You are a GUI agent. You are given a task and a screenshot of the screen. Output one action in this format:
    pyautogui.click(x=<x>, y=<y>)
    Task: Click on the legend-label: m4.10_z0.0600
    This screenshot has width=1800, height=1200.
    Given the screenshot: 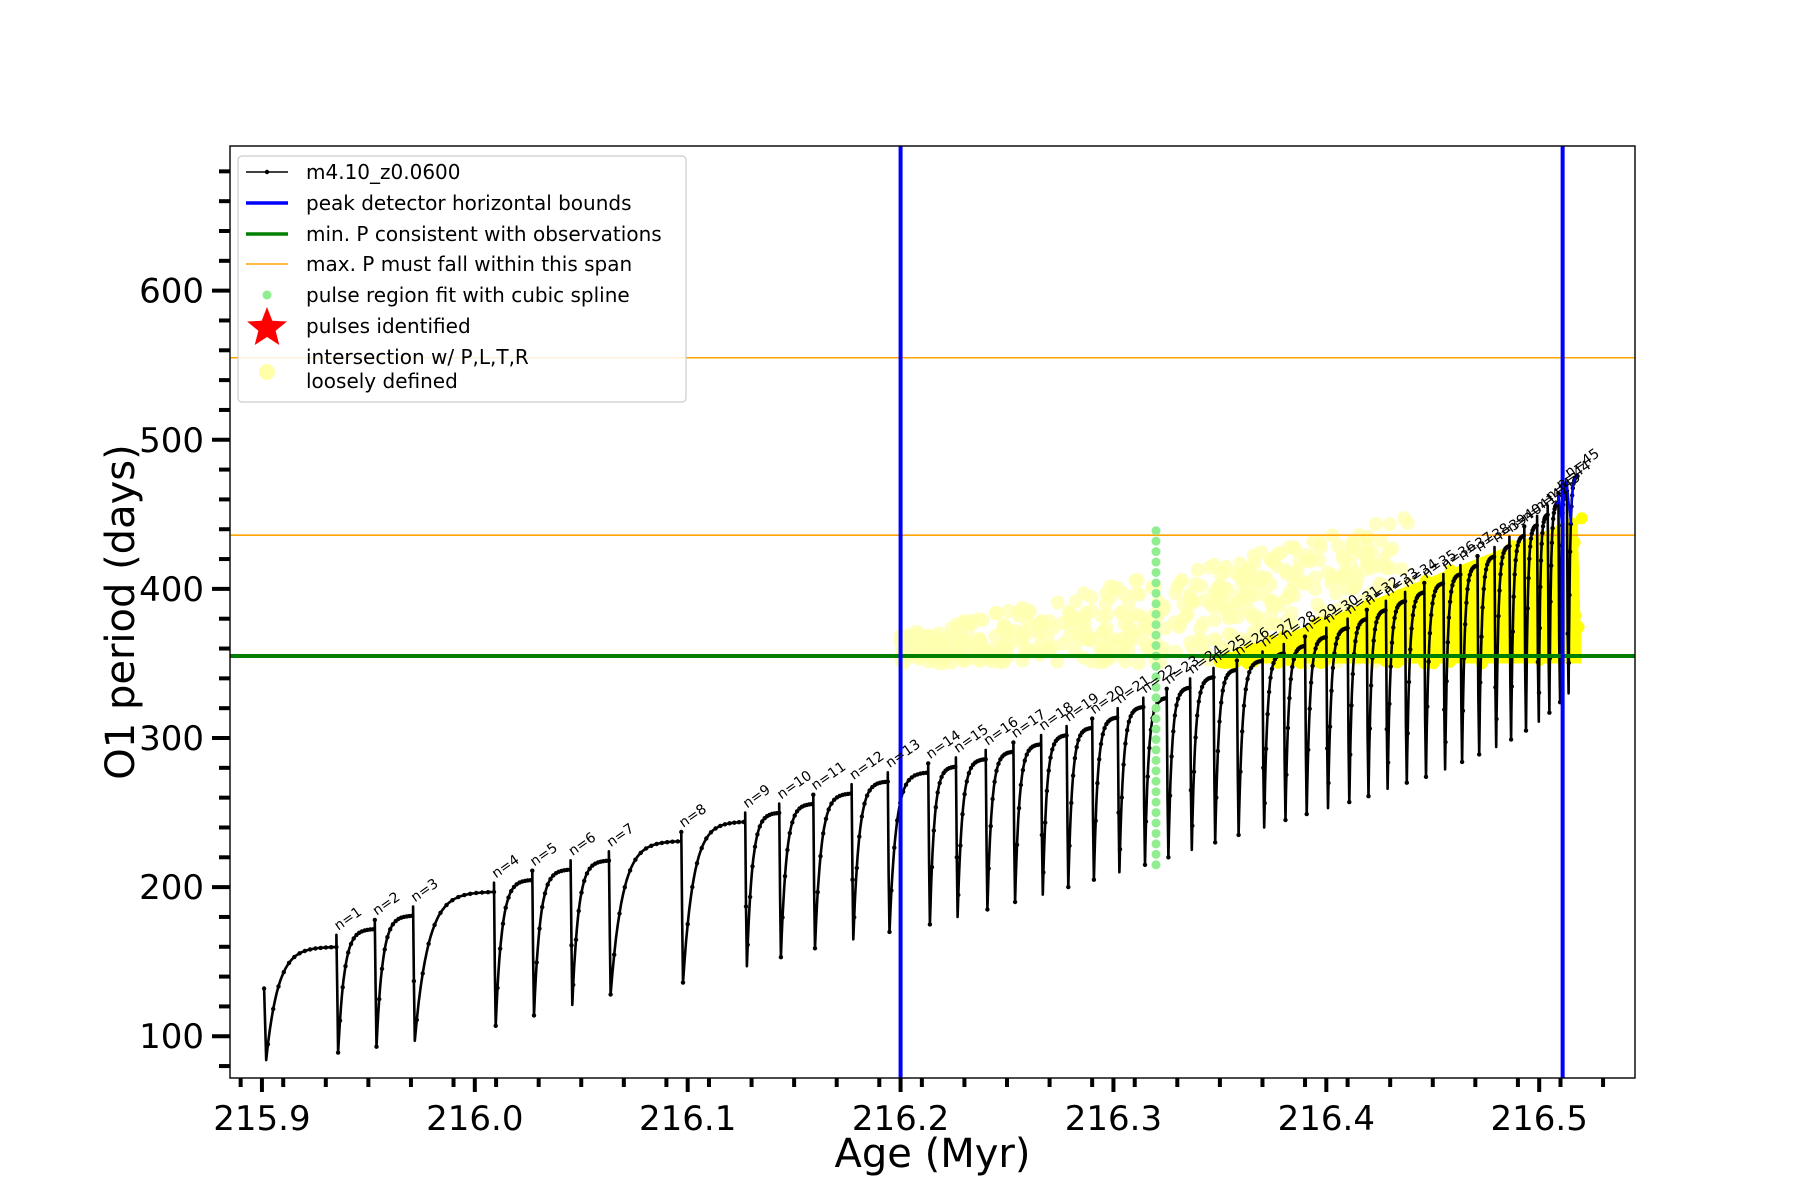 What is the action you would take?
    pyautogui.click(x=383, y=172)
    